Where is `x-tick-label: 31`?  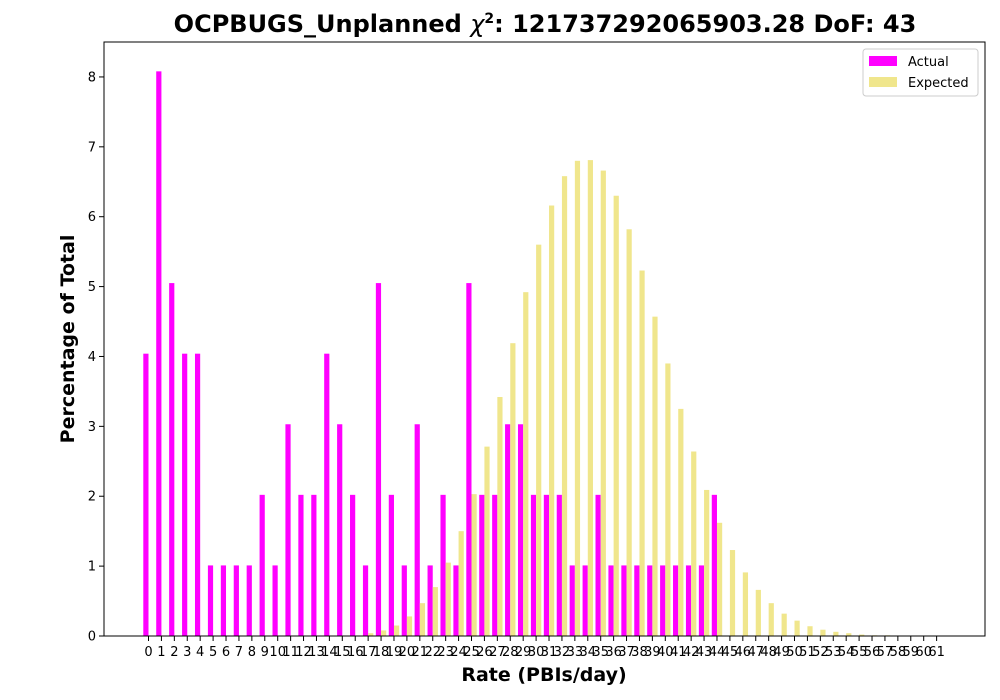 x-tick-label: 31 is located at coordinates (549, 652).